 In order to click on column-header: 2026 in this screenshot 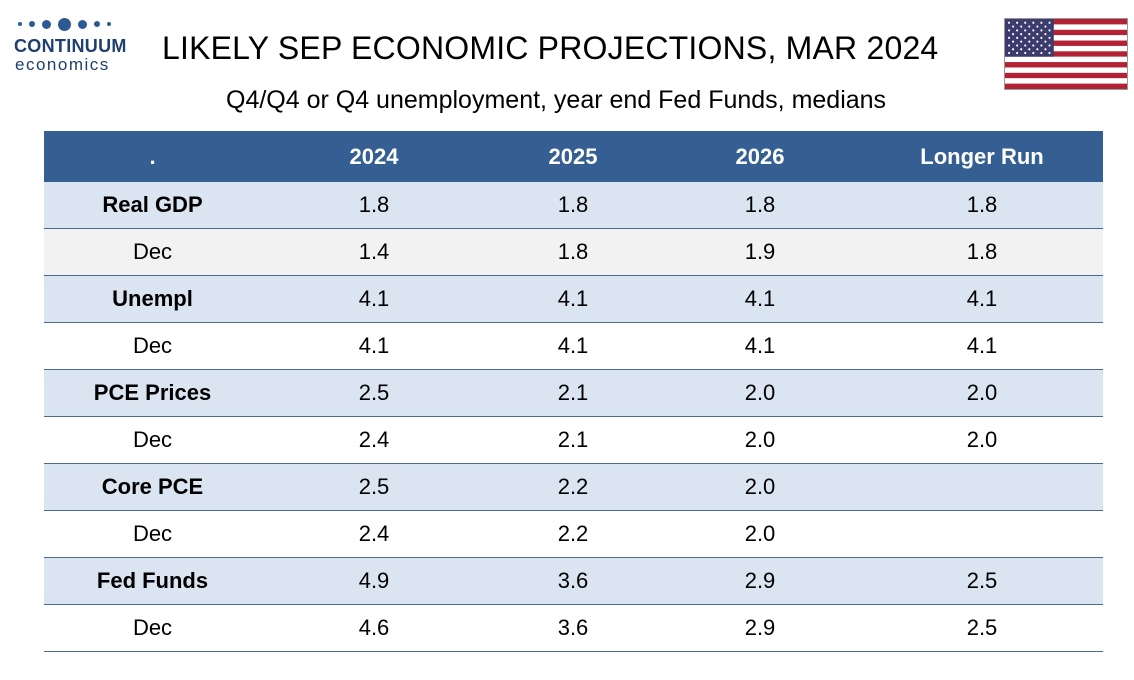, I will do `click(760, 156)`.